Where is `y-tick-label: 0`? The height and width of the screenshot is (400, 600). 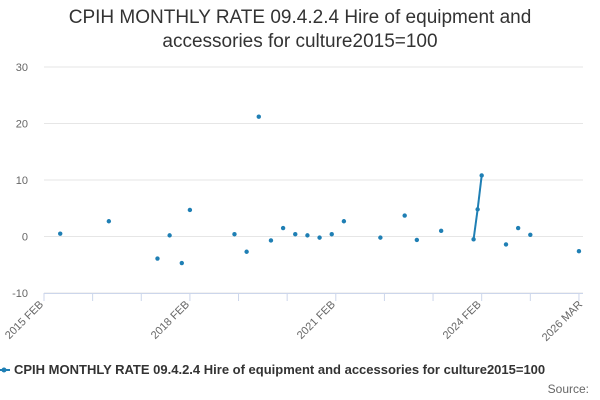
y-tick-label: 0 is located at coordinates (25, 238).